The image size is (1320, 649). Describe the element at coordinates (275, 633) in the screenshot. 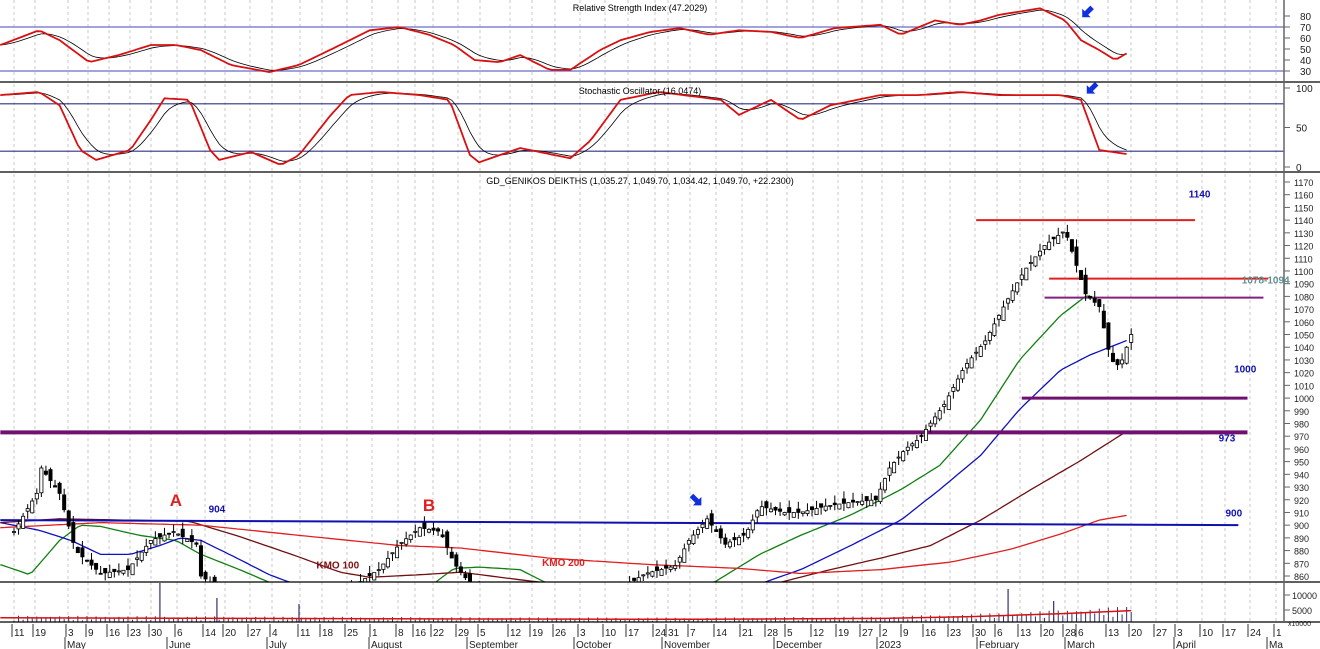

I see `date-tick-label: 4` at that location.